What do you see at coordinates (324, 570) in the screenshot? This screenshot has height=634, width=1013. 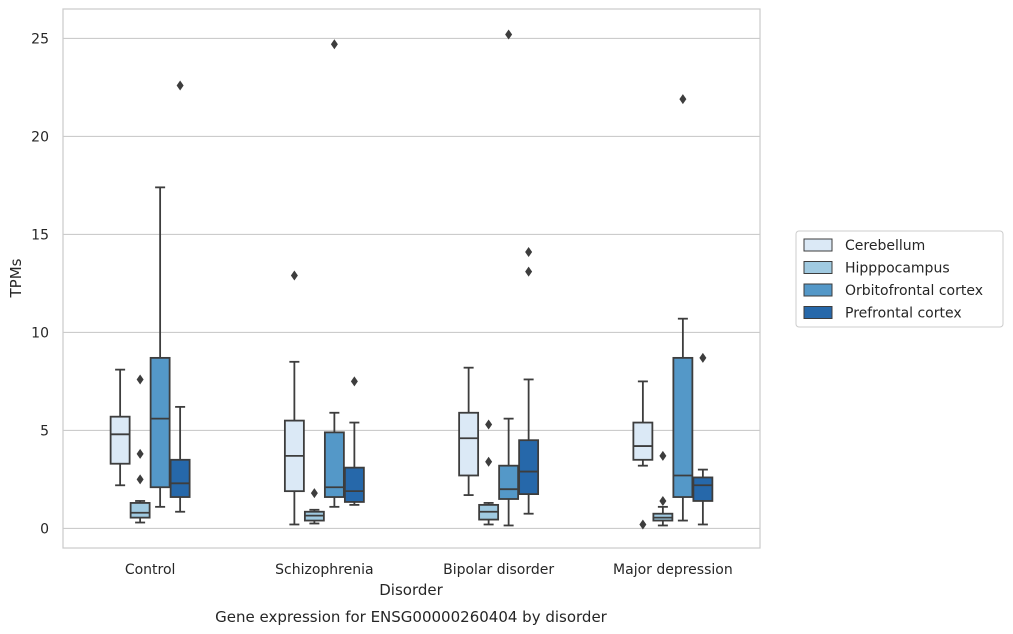 I see `x-tick-label: Schizophrenia` at bounding box center [324, 570].